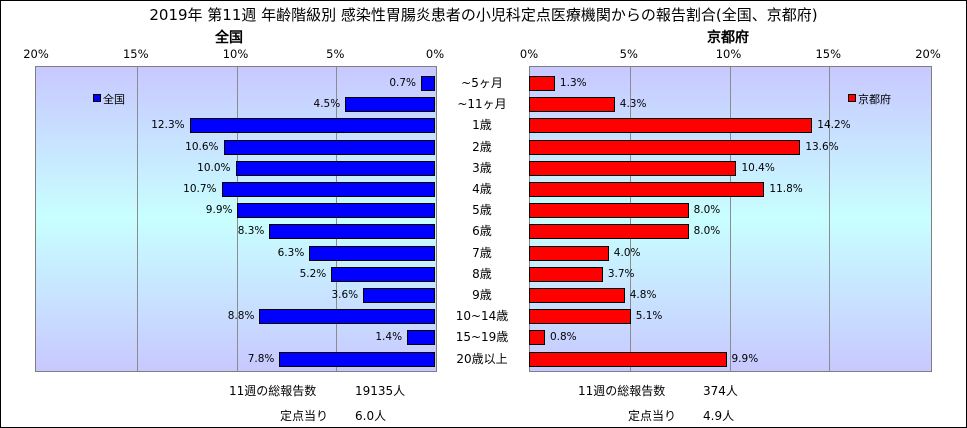  Describe the element at coordinates (482, 210) in the screenshot. I see `category-label: 5歳` at that location.